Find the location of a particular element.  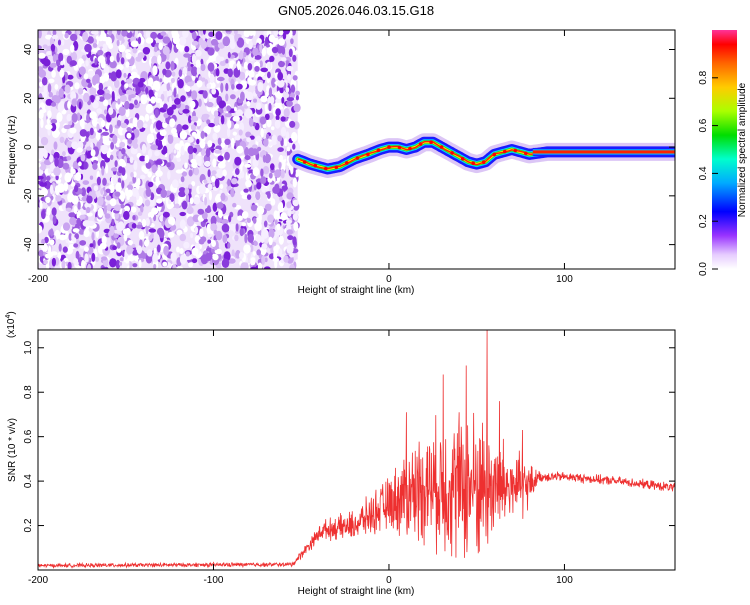

snr-x-tick-label: 0 is located at coordinates (389, 580).